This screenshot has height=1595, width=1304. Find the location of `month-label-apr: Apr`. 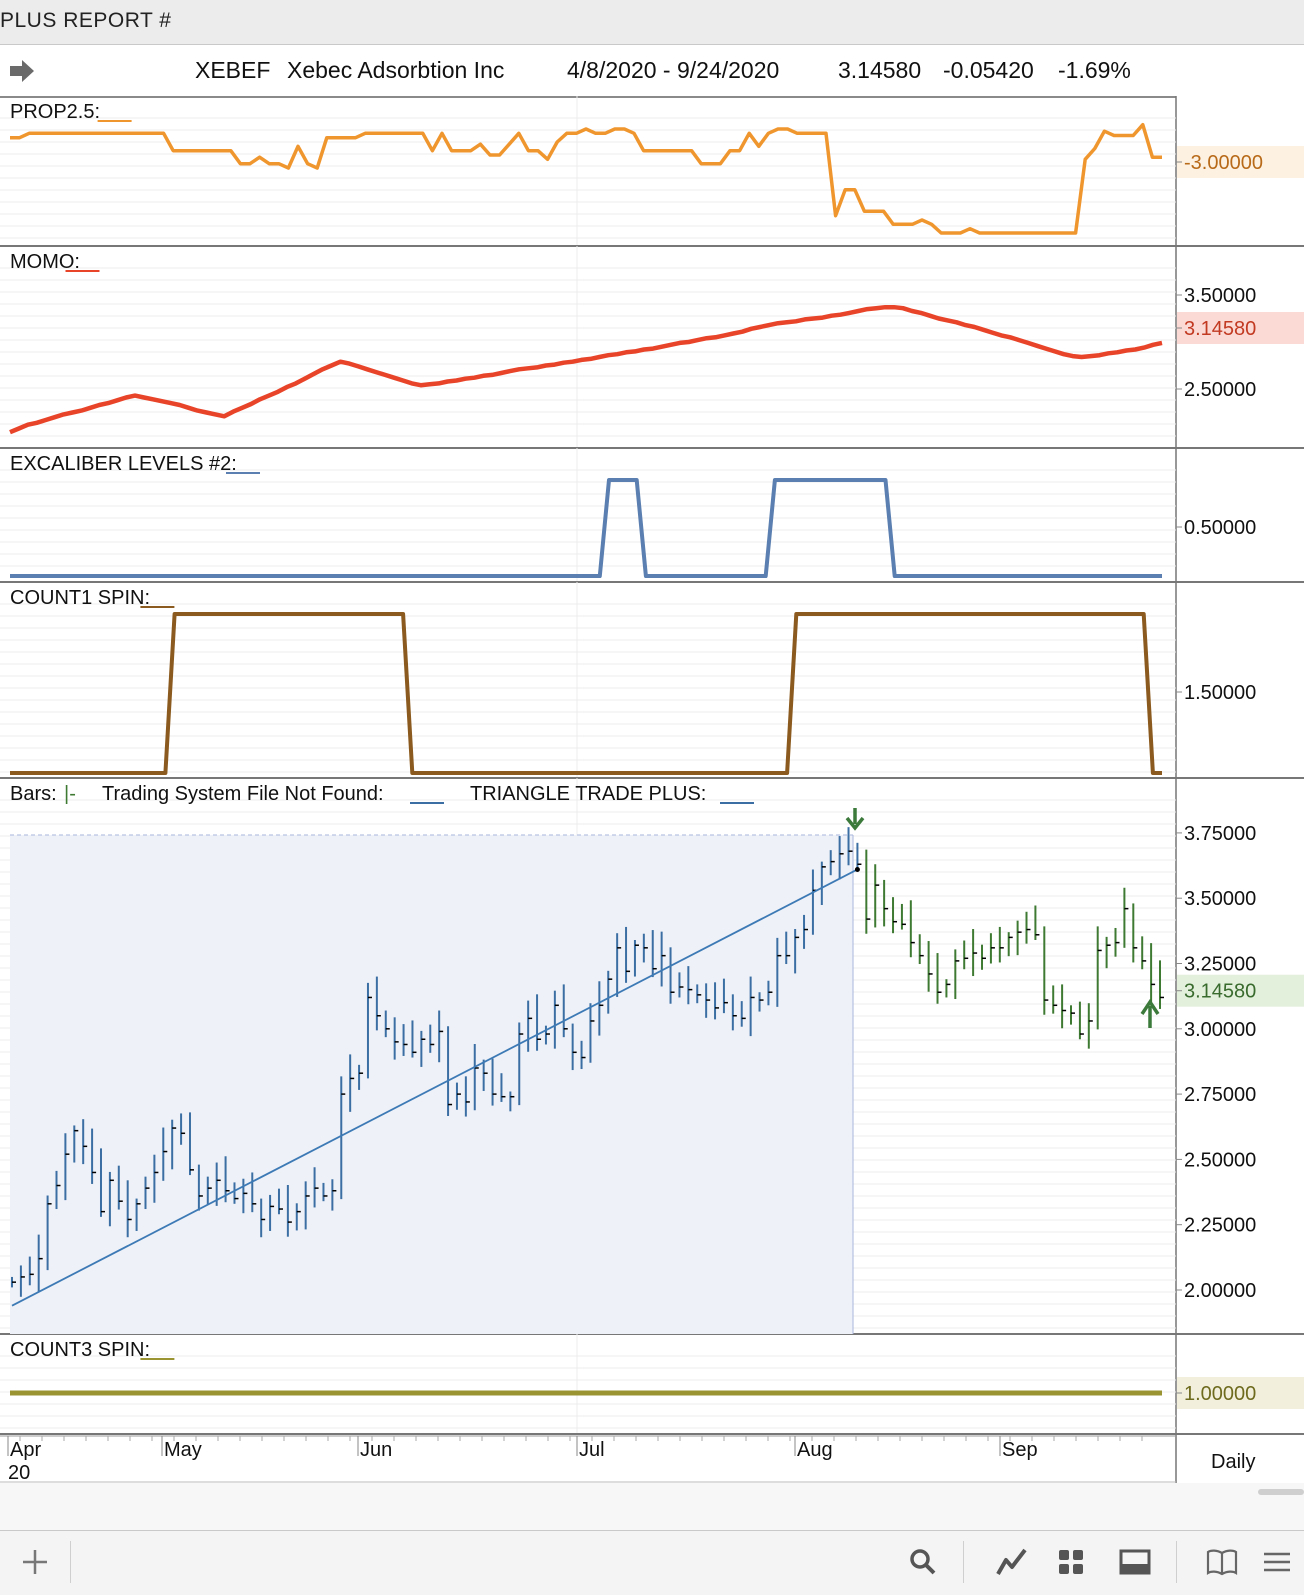

month-label-apr: Apr is located at coordinates (25, 1450).